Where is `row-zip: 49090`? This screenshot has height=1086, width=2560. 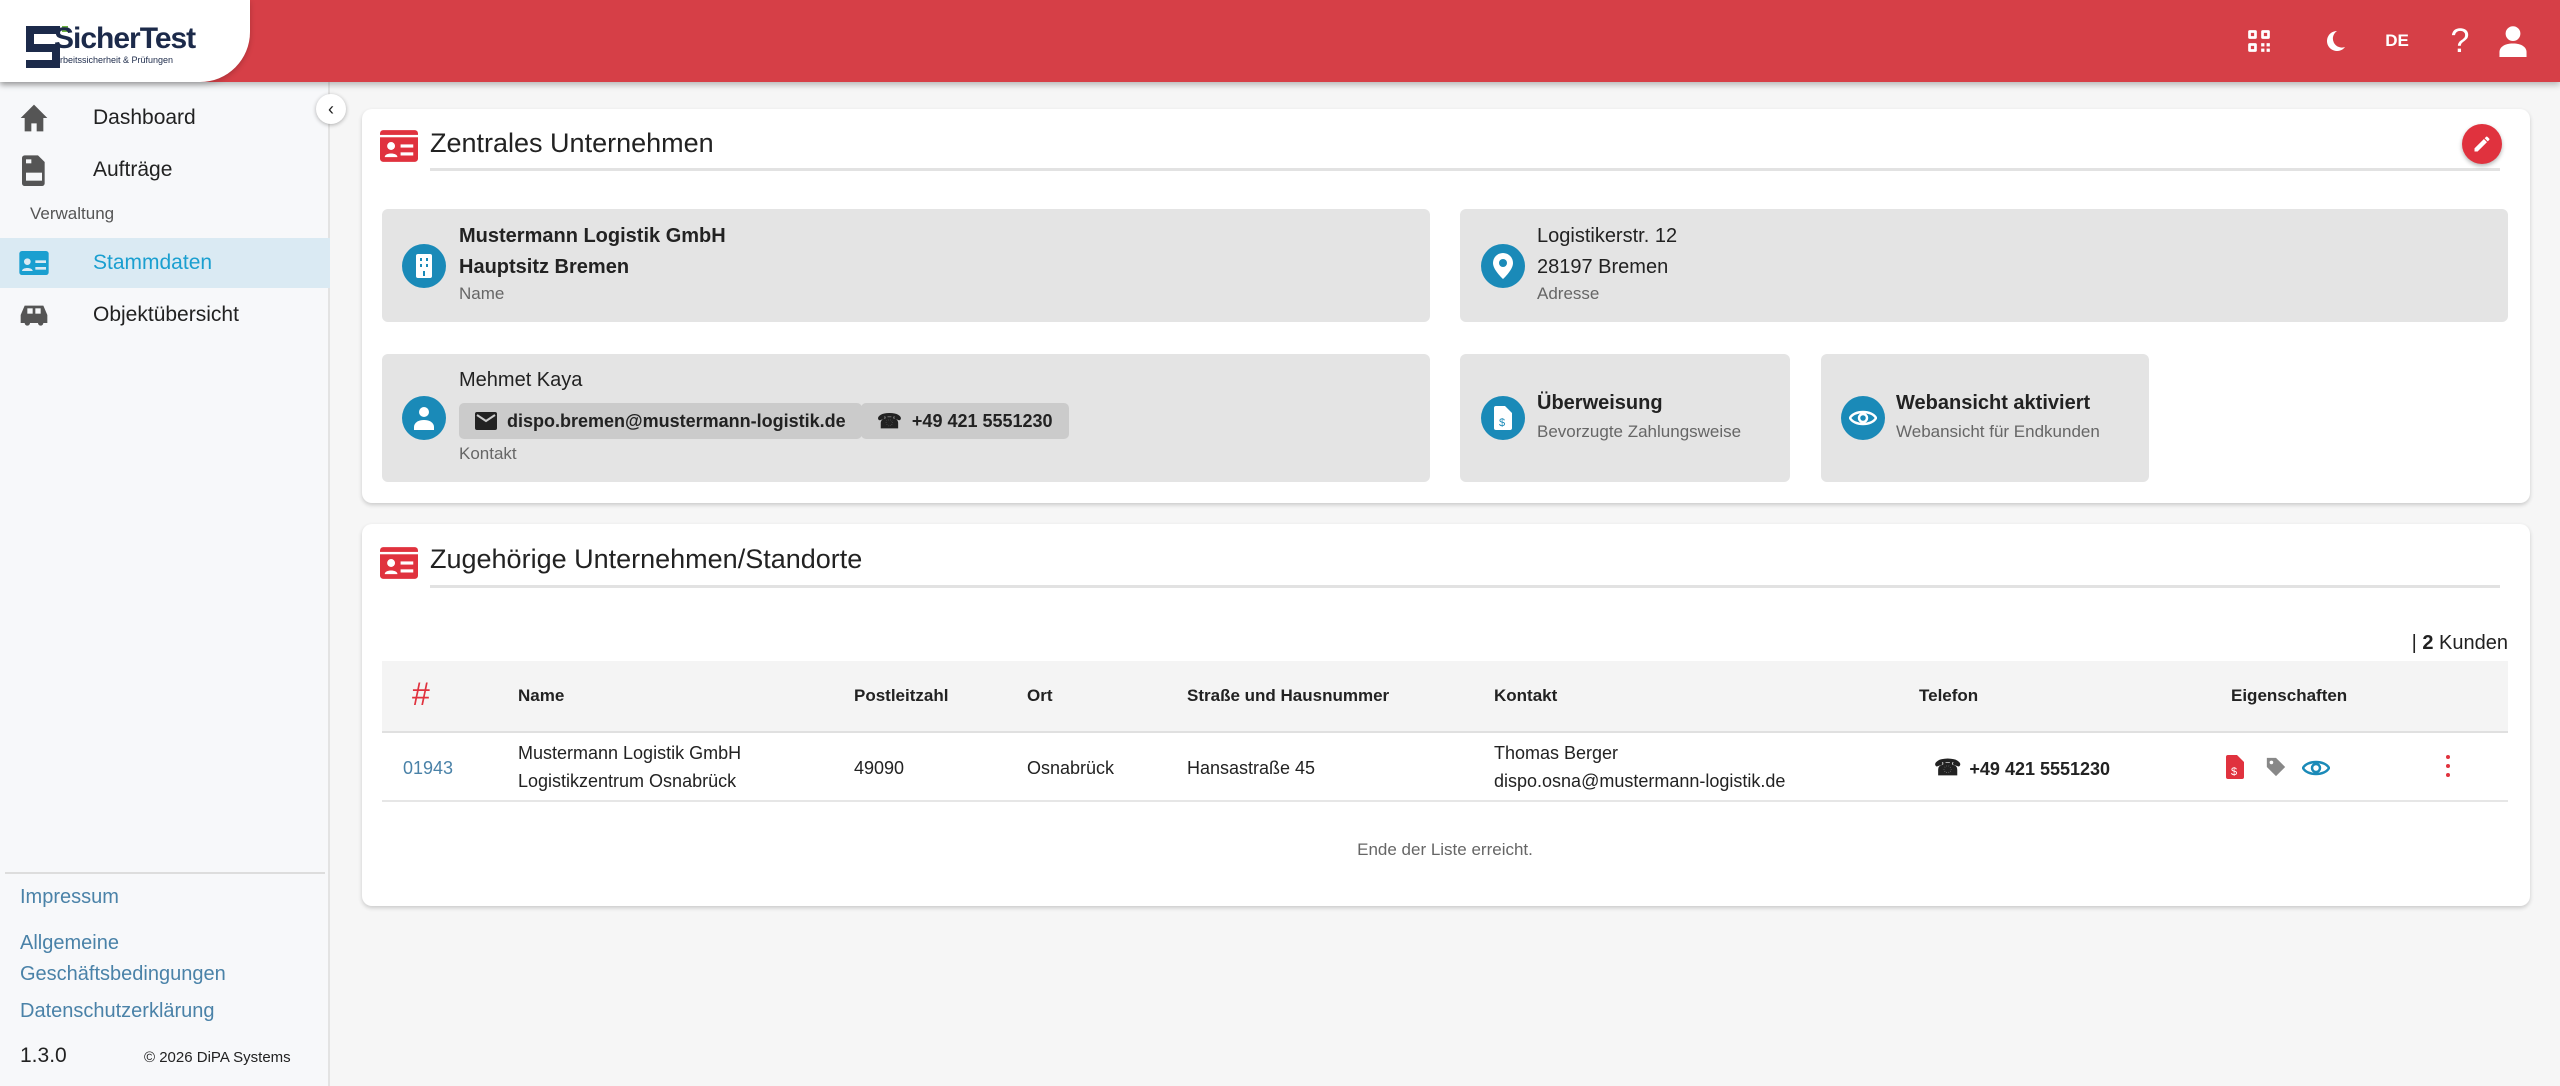
row-zip: 49090 is located at coordinates (879, 768).